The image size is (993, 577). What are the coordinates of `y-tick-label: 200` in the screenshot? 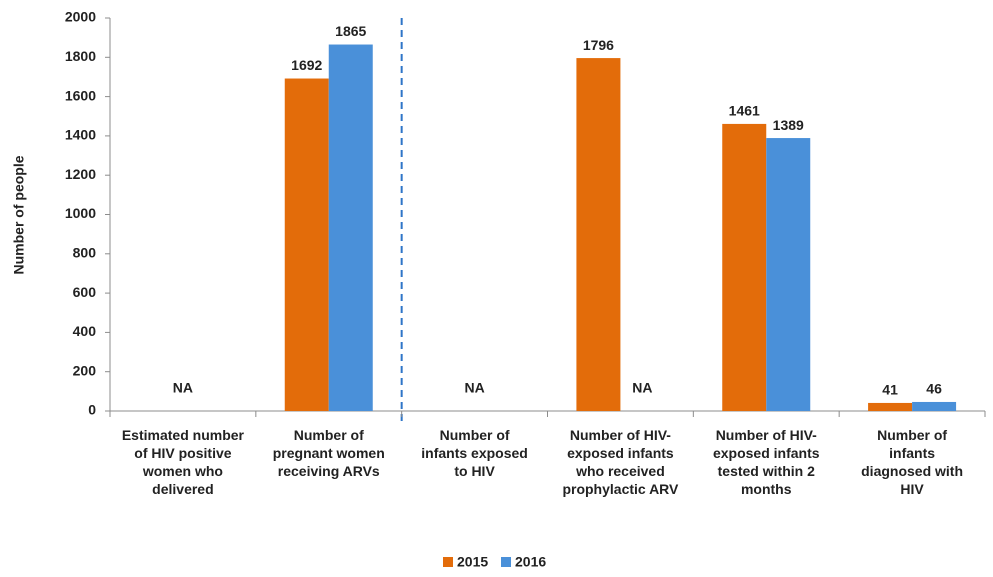 It's located at (85, 370).